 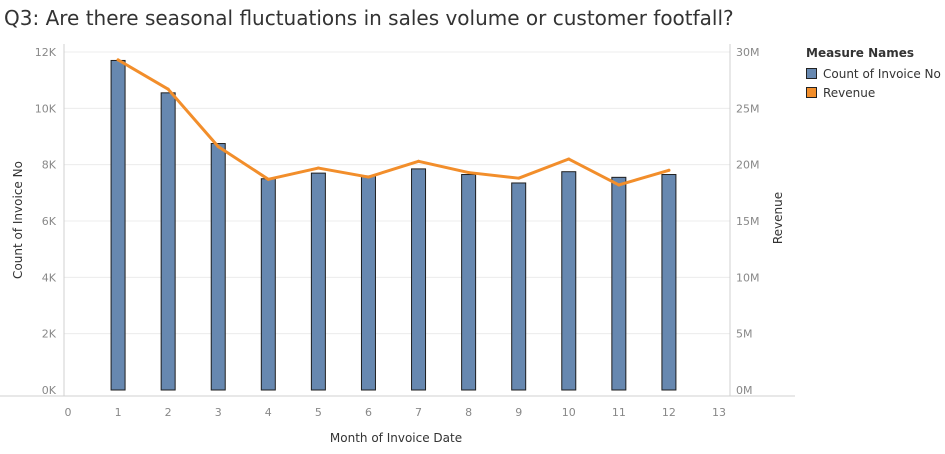 What do you see at coordinates (118, 412) in the screenshot?
I see `x-tick-label: 1` at bounding box center [118, 412].